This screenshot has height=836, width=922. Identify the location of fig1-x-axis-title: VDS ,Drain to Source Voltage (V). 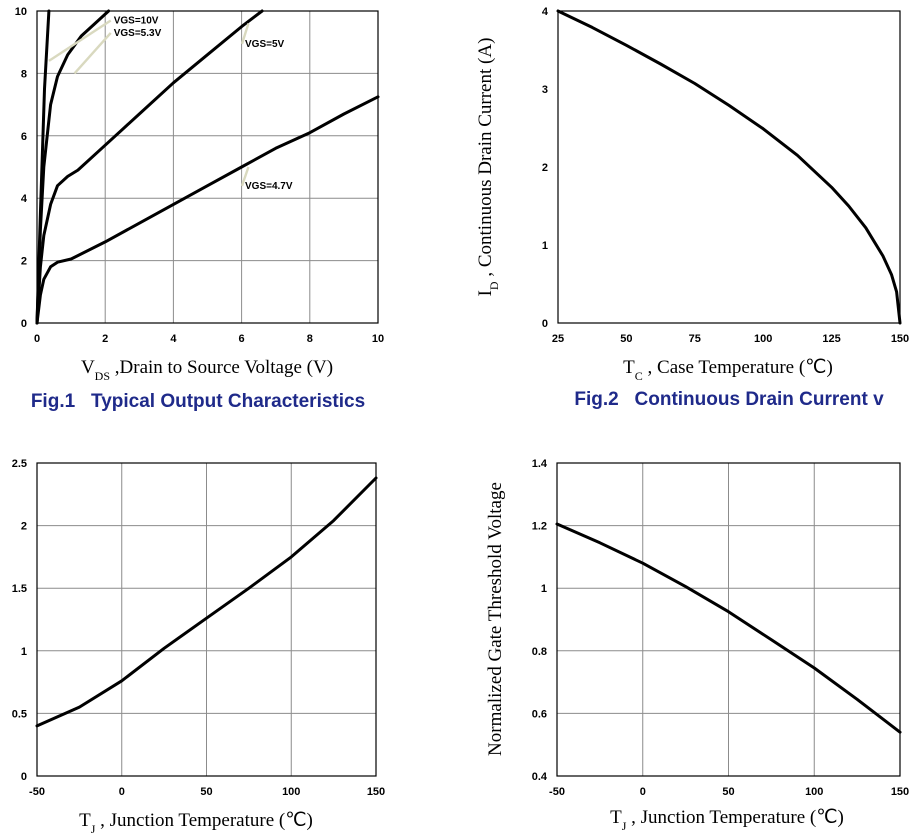
(207, 370).